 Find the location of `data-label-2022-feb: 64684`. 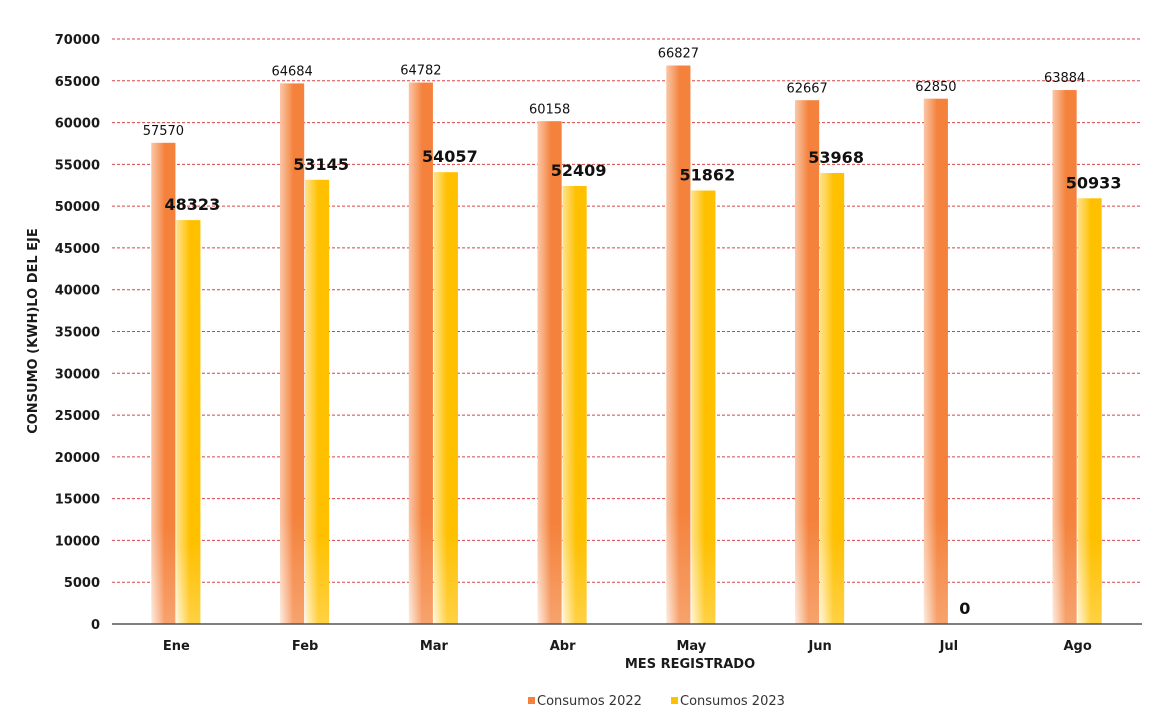

data-label-2022-feb: 64684 is located at coordinates (291, 71).